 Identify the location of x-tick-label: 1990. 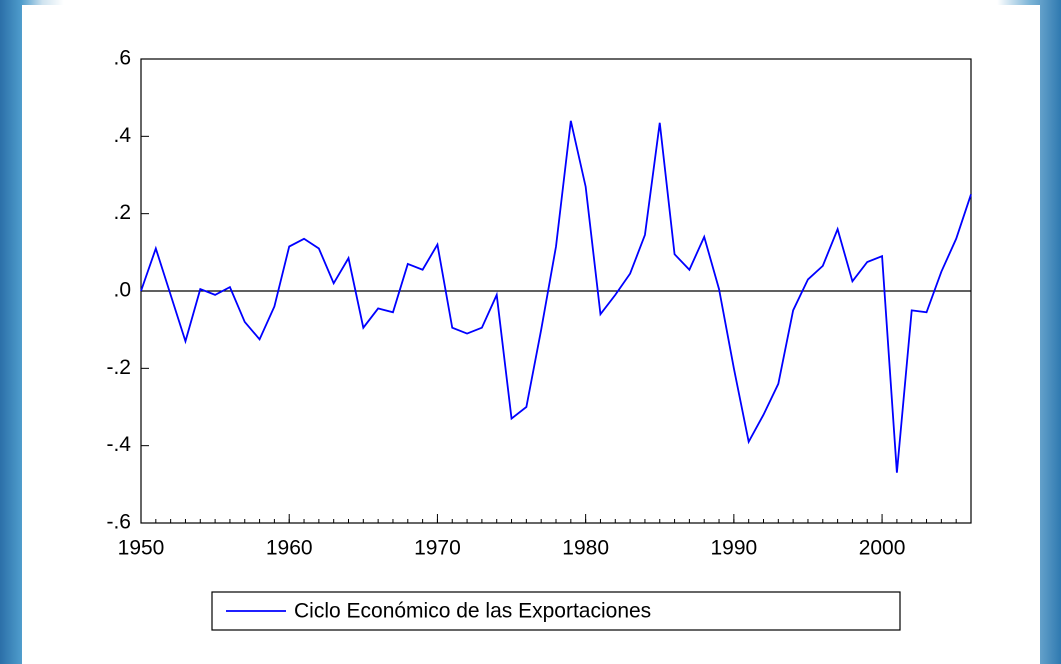
(733, 548).